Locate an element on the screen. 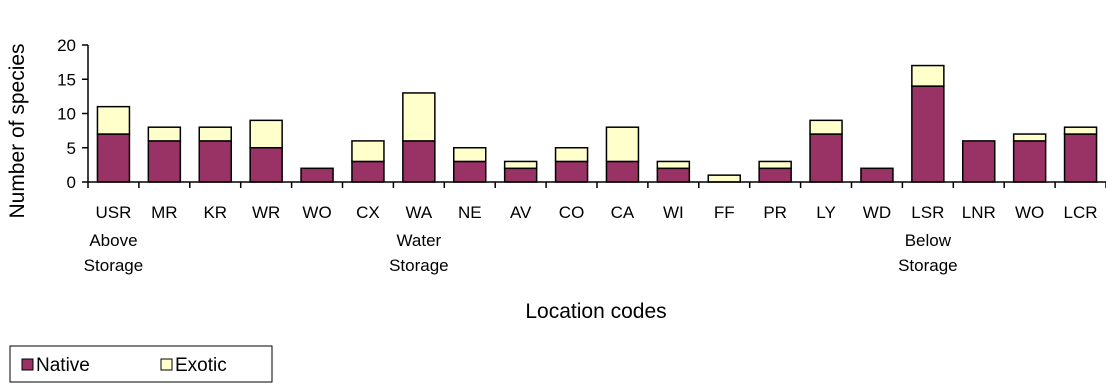  bar-native-wi is located at coordinates (673, 175).